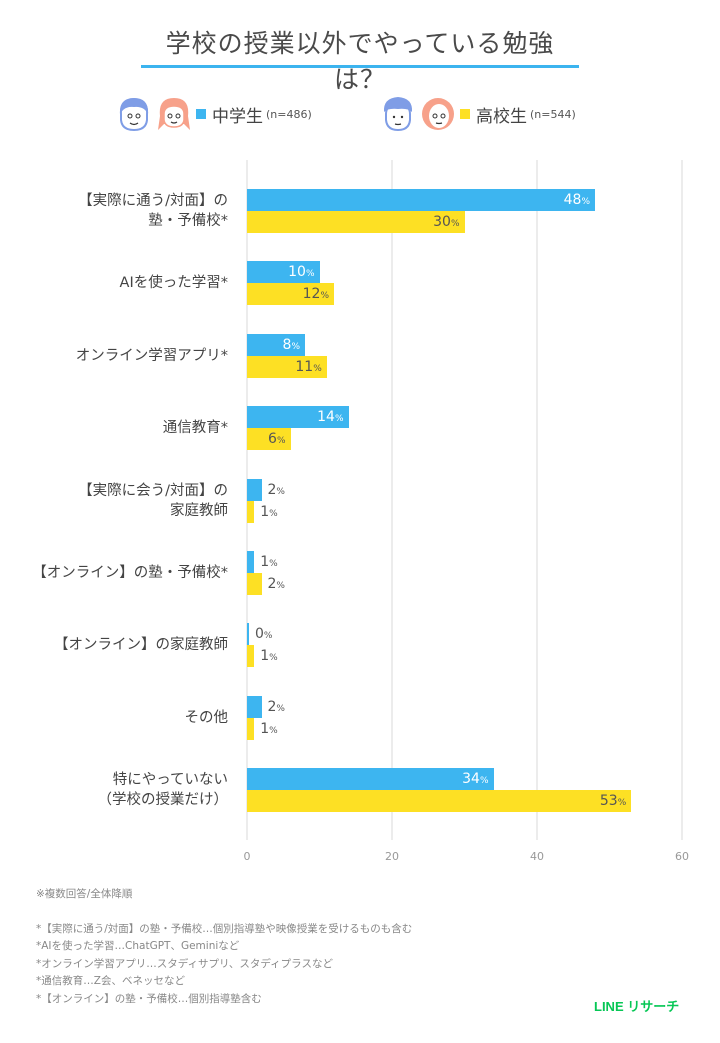 Image resolution: width=720 pixels, height=1043 pixels. What do you see at coordinates (84, 894) in the screenshot?
I see `footnote-summary: ※複数回答/全体降順` at bounding box center [84, 894].